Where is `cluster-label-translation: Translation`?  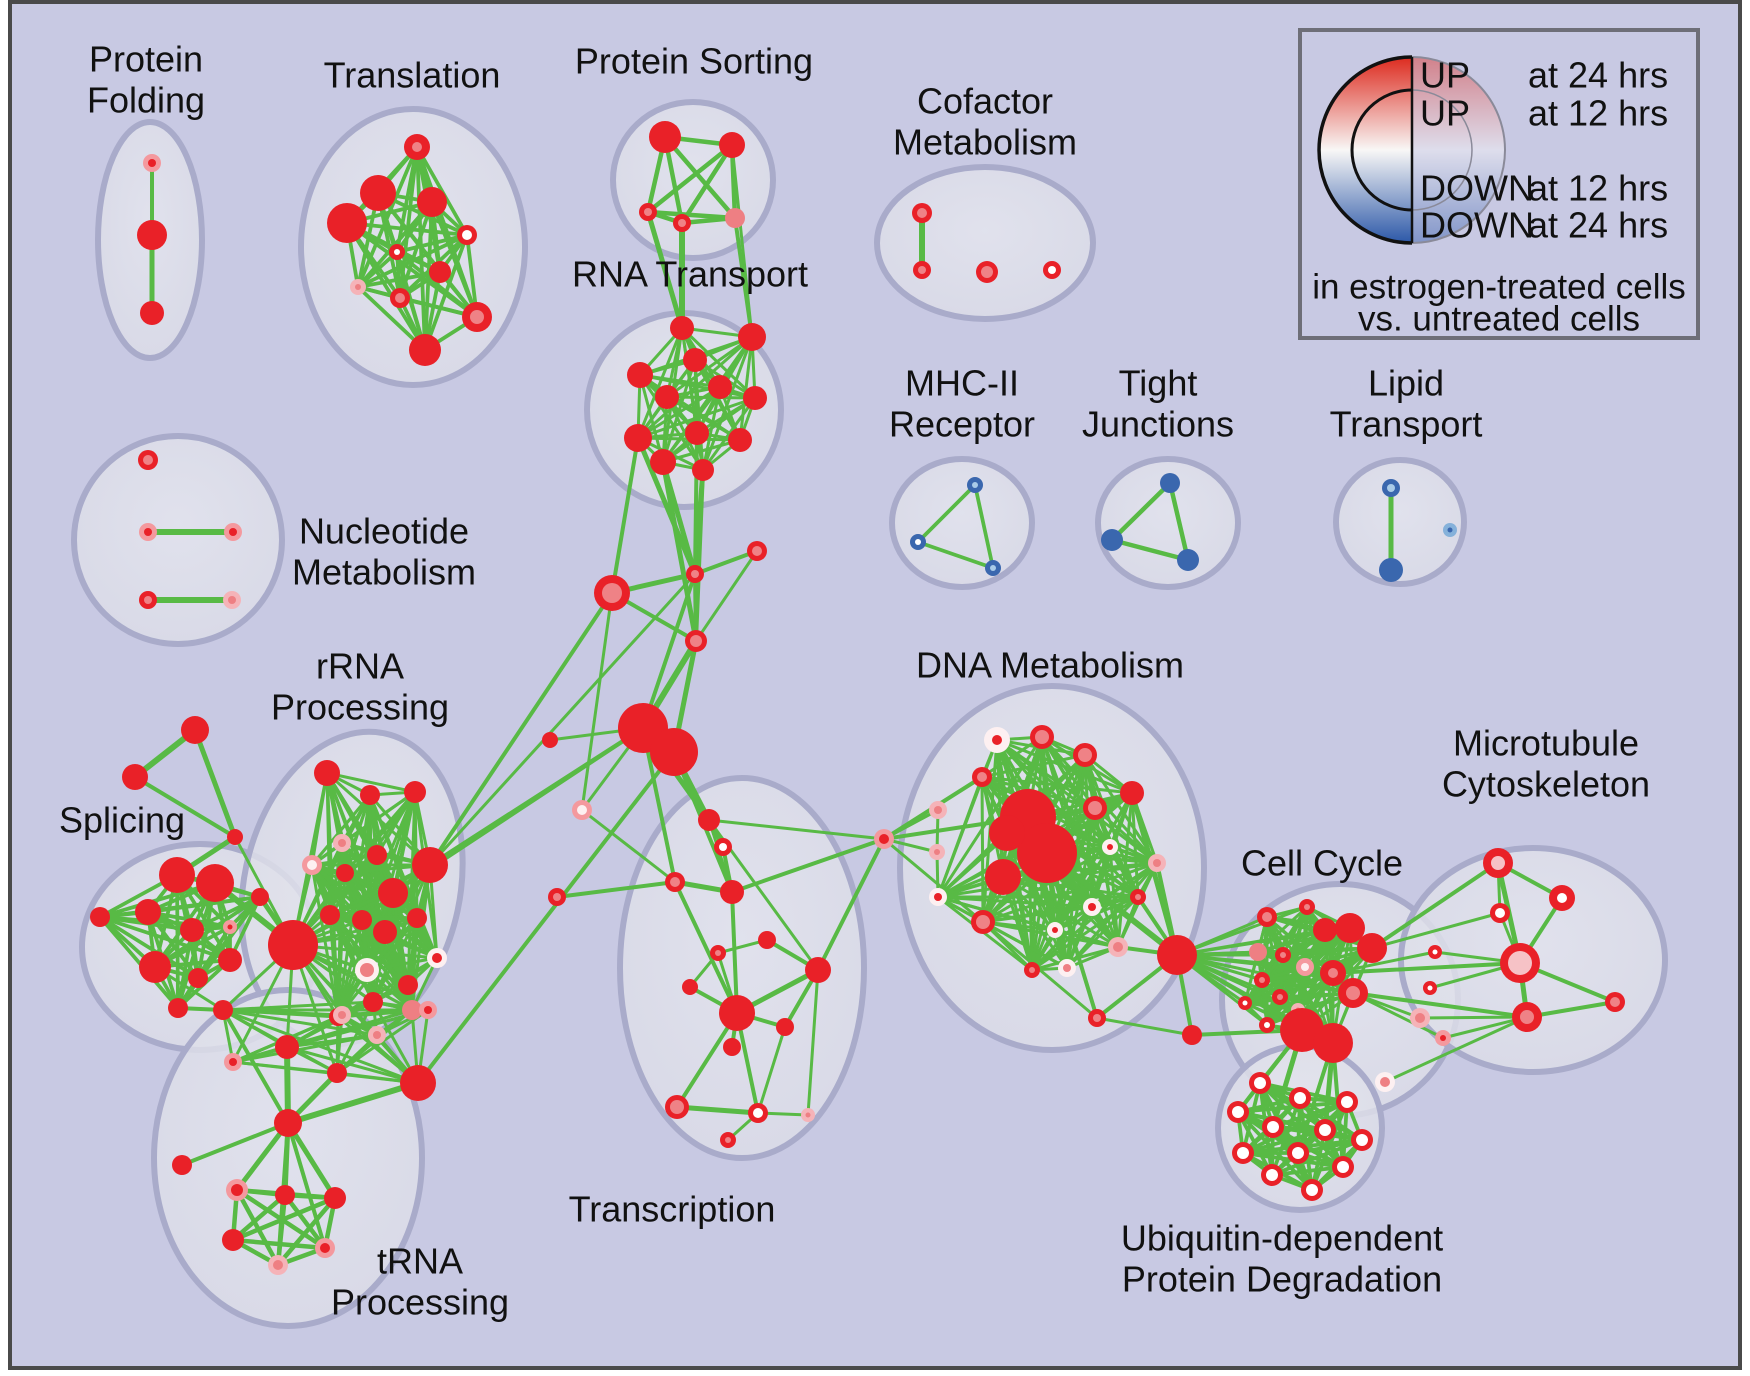 cluster-label-translation: Translation is located at coordinates (412, 75).